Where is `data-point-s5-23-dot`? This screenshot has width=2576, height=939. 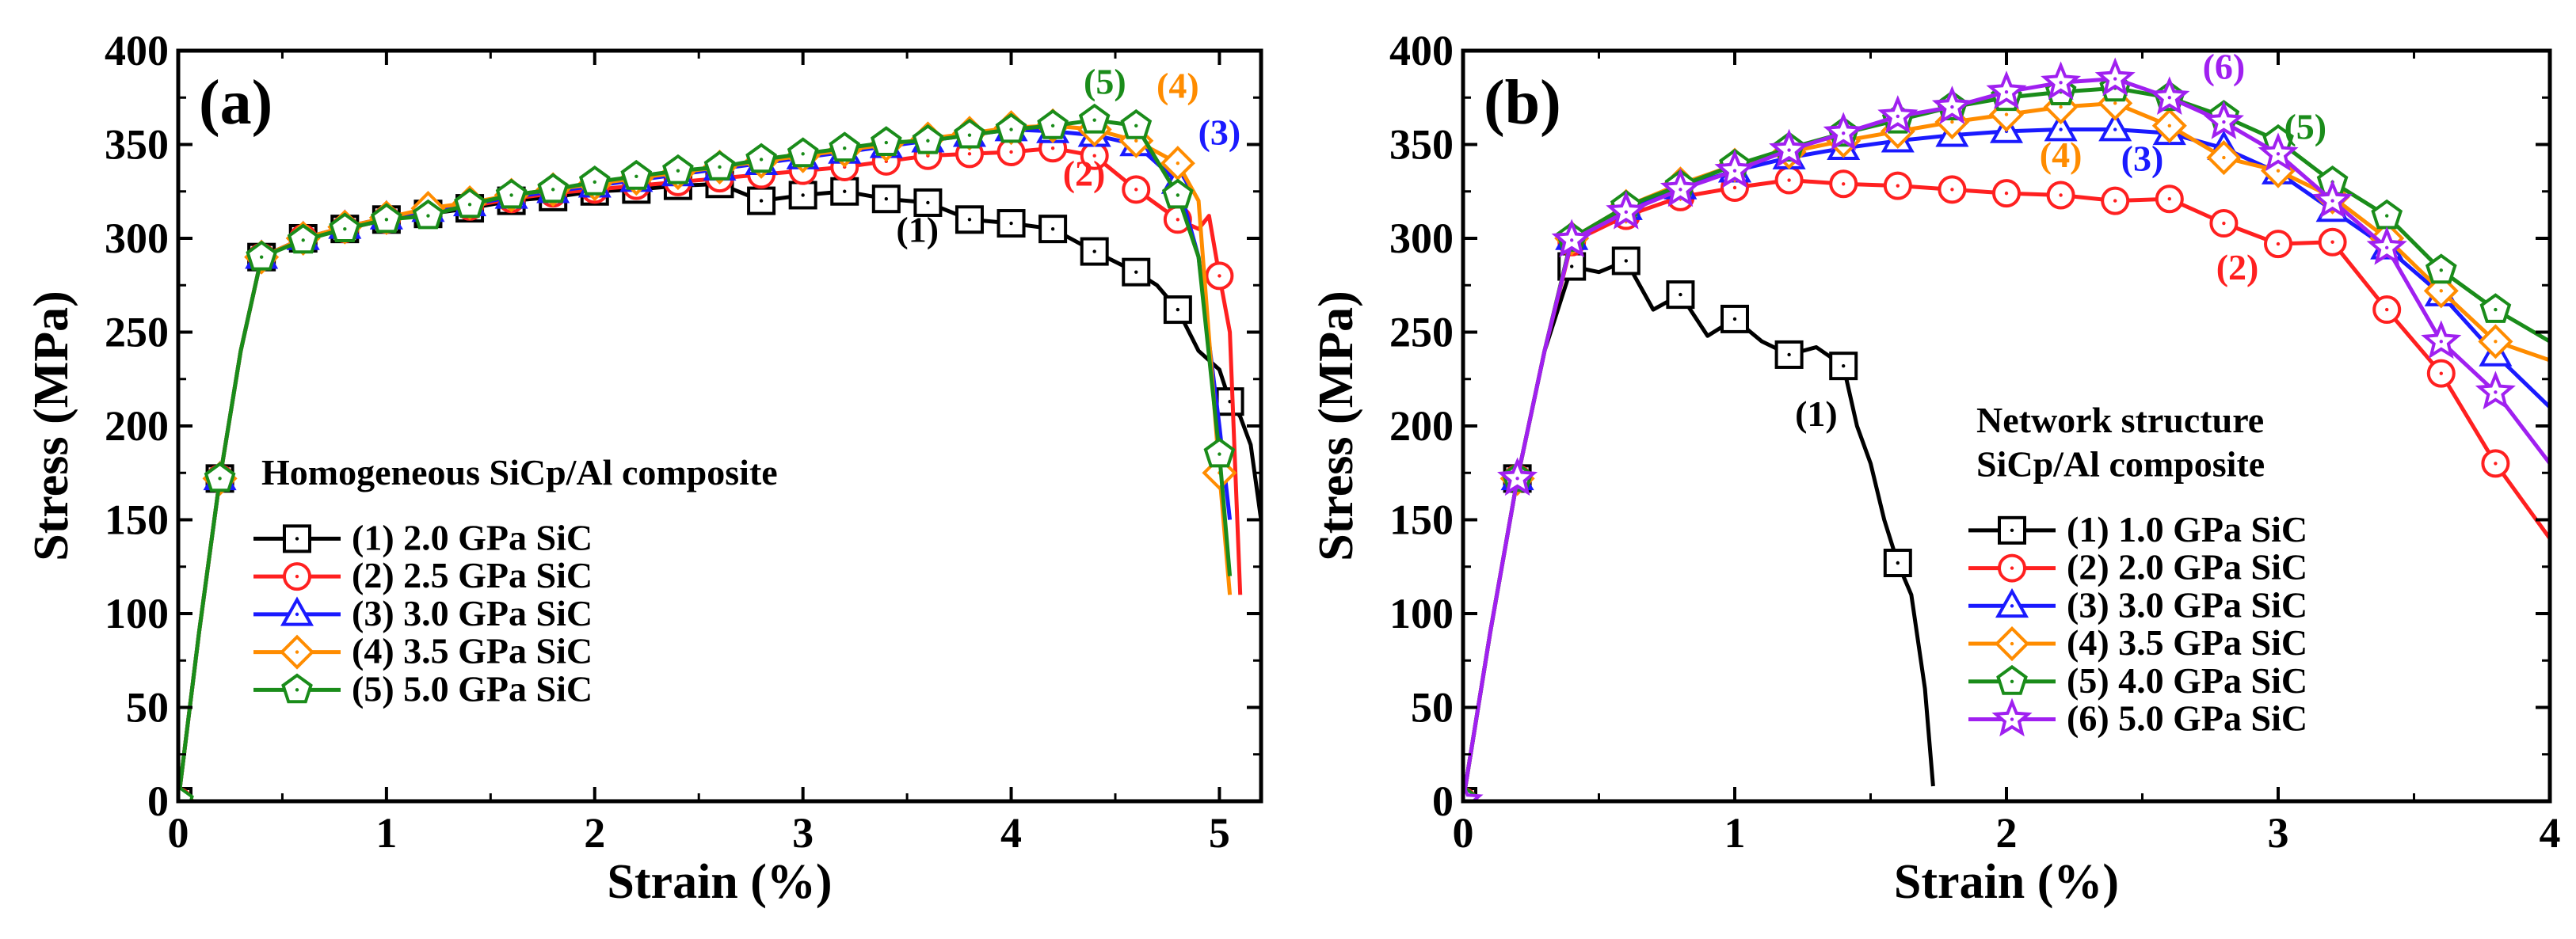 data-point-s5-23-dot is located at coordinates (1136, 125).